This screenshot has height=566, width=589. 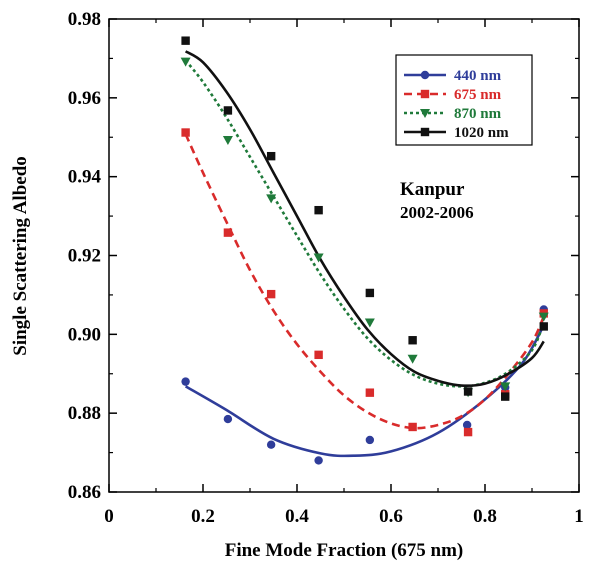 What do you see at coordinates (364, 391) in the screenshot?
I see `fit-line-440-nm` at bounding box center [364, 391].